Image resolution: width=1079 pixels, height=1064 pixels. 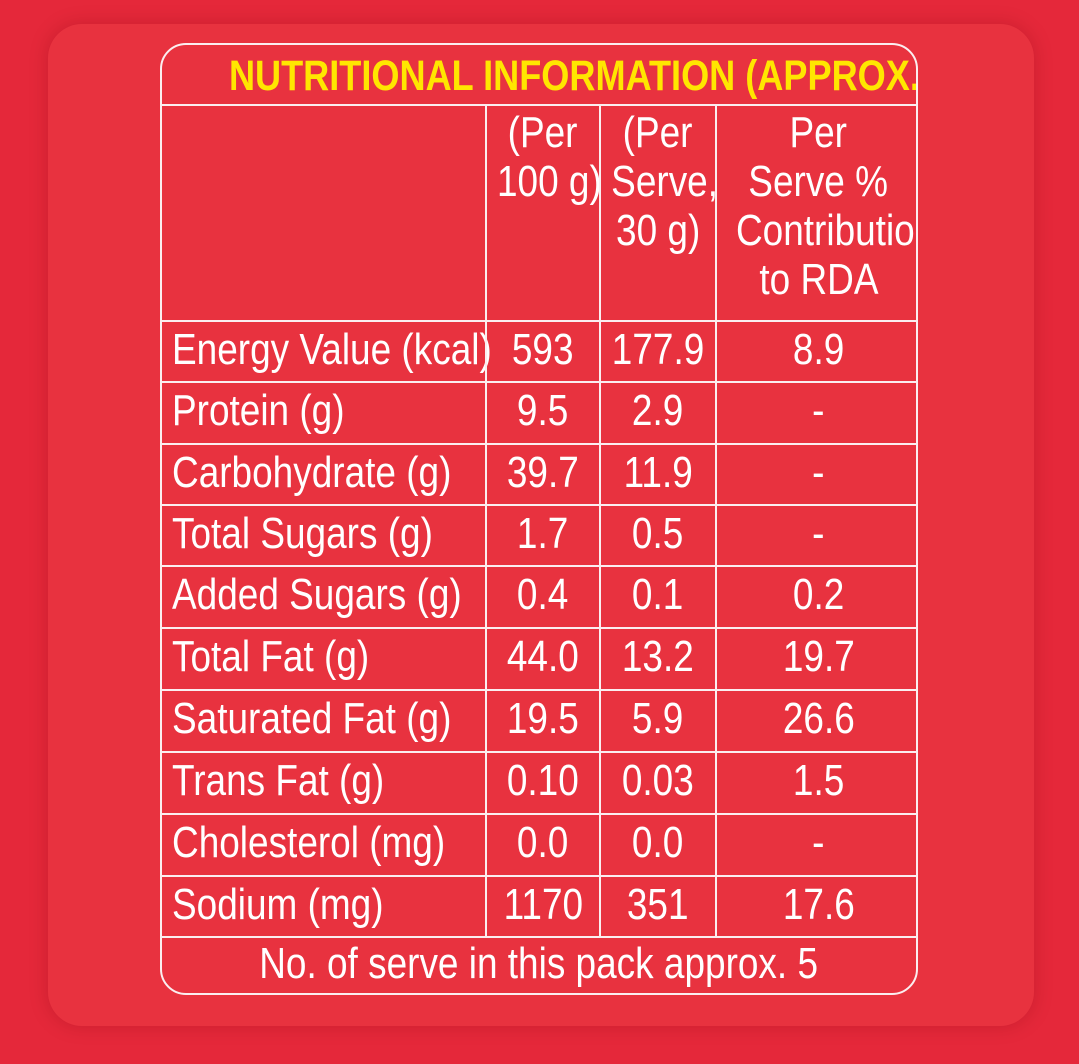 What do you see at coordinates (317, 594) in the screenshot?
I see `nutrient-name: Added Sugars (g)` at bounding box center [317, 594].